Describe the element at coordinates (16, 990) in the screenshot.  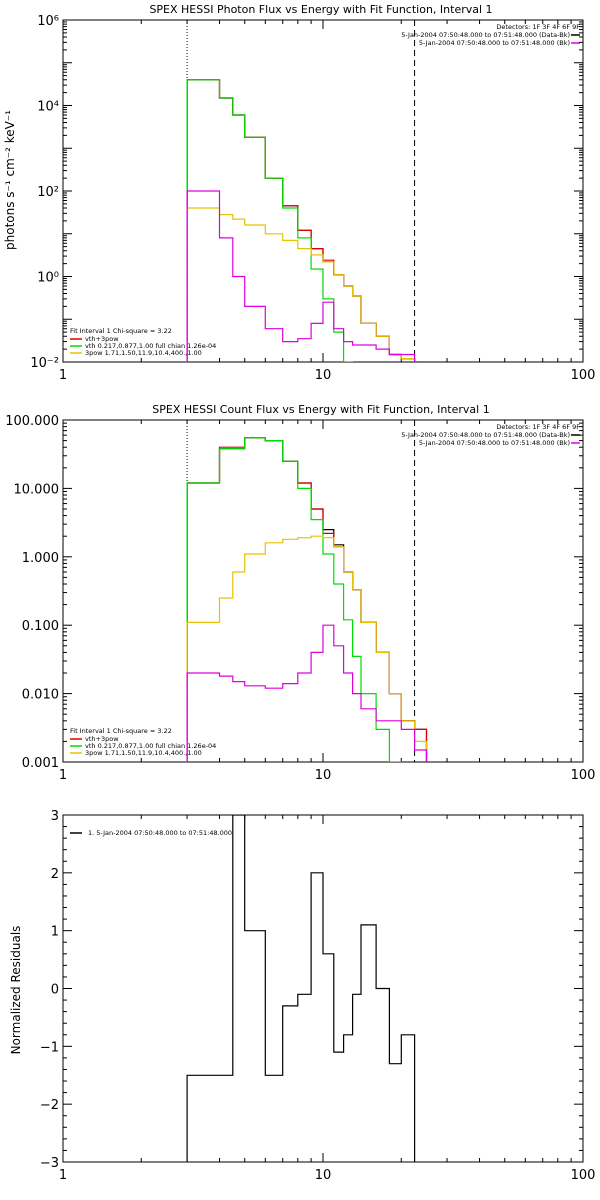
I see `y-axis-label: Normalized Residuals` at that location.